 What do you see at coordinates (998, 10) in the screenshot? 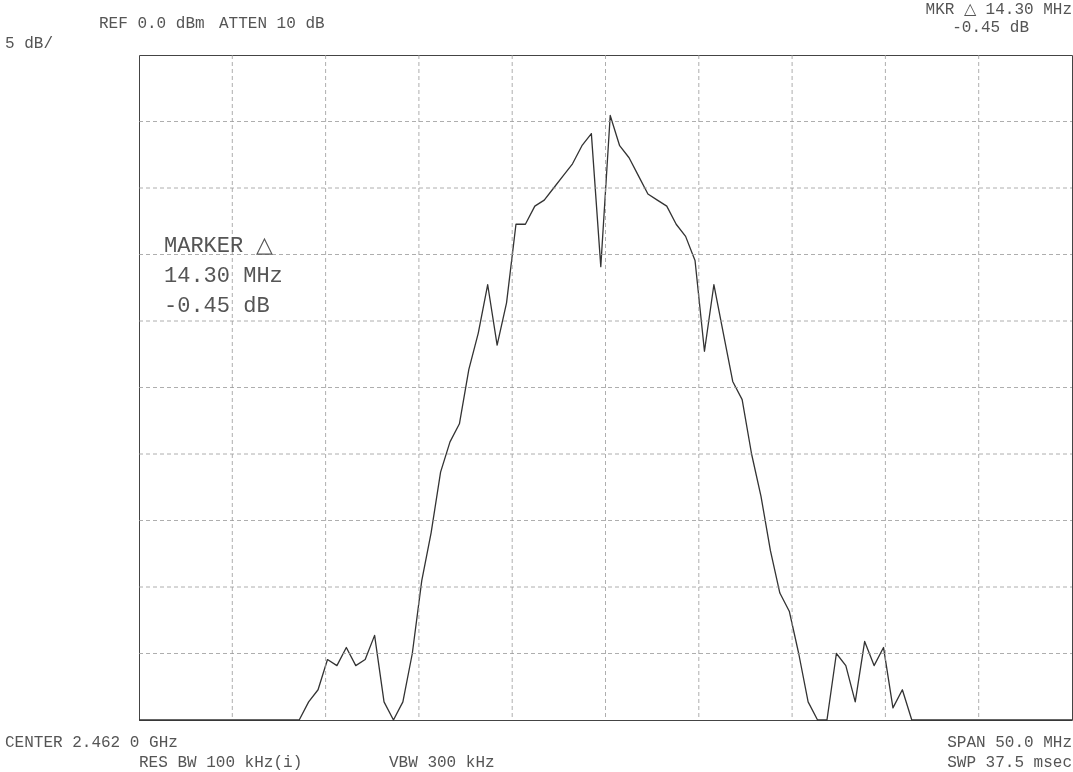
I see `text: MKR △ 14.30 MHz` at bounding box center [998, 10].